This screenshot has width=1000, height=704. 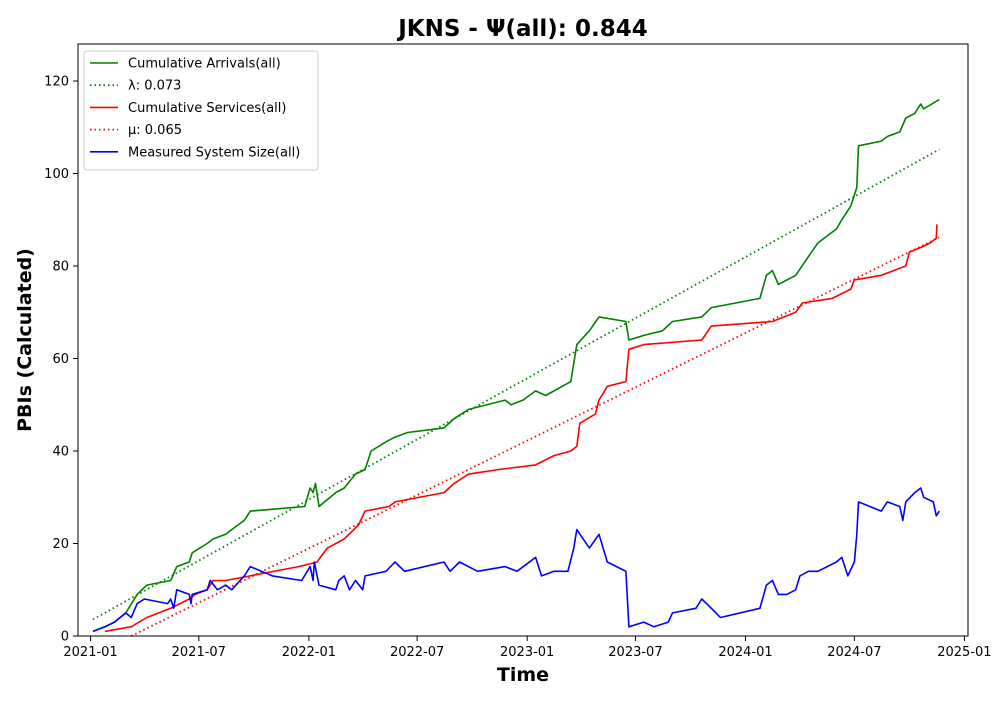 I want to click on x-tick-label: 2024-01, so click(x=745, y=652).